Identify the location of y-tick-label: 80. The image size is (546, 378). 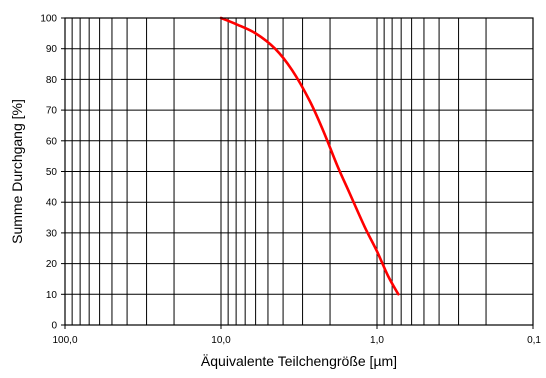
(52, 80).